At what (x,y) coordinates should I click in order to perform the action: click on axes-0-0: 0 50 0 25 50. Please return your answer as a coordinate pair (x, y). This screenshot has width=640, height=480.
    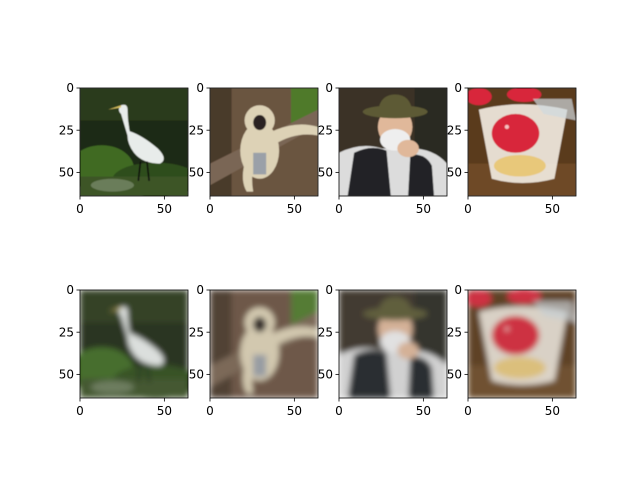
    Looking at the image, I should click on (124, 148).